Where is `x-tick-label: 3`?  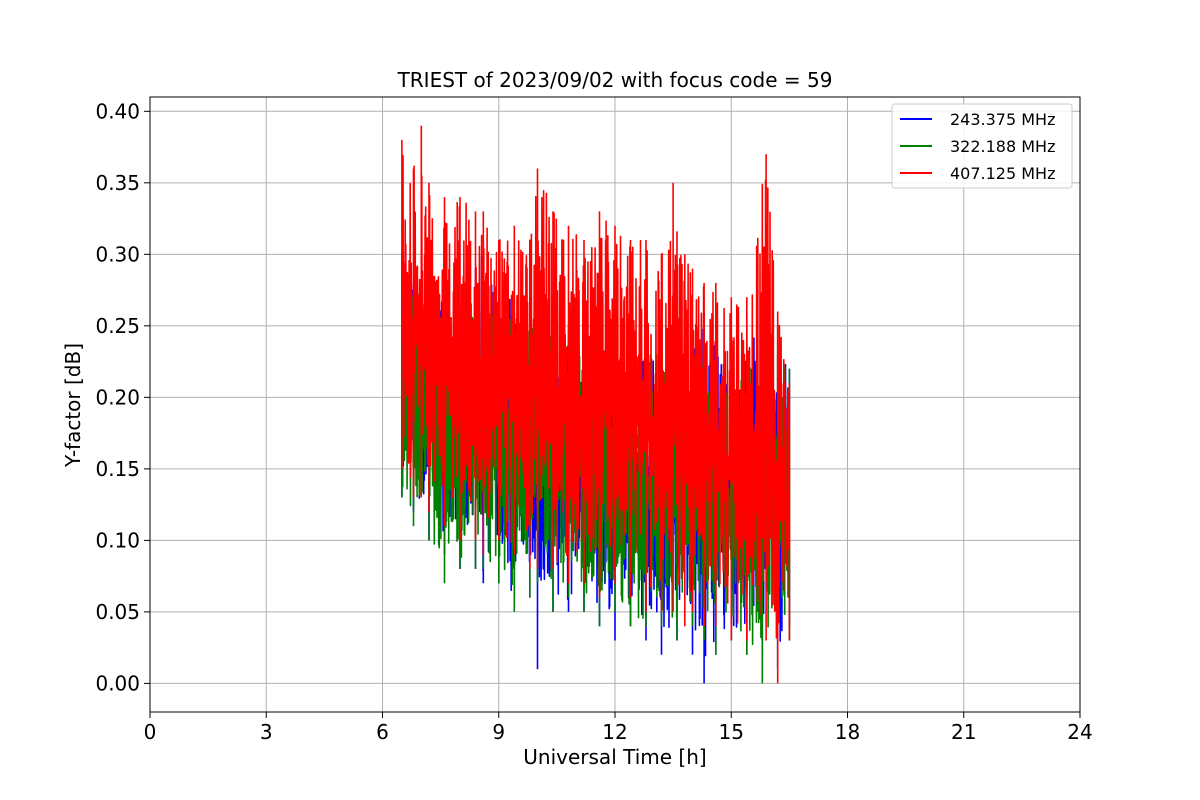 x-tick-label: 3 is located at coordinates (266, 732).